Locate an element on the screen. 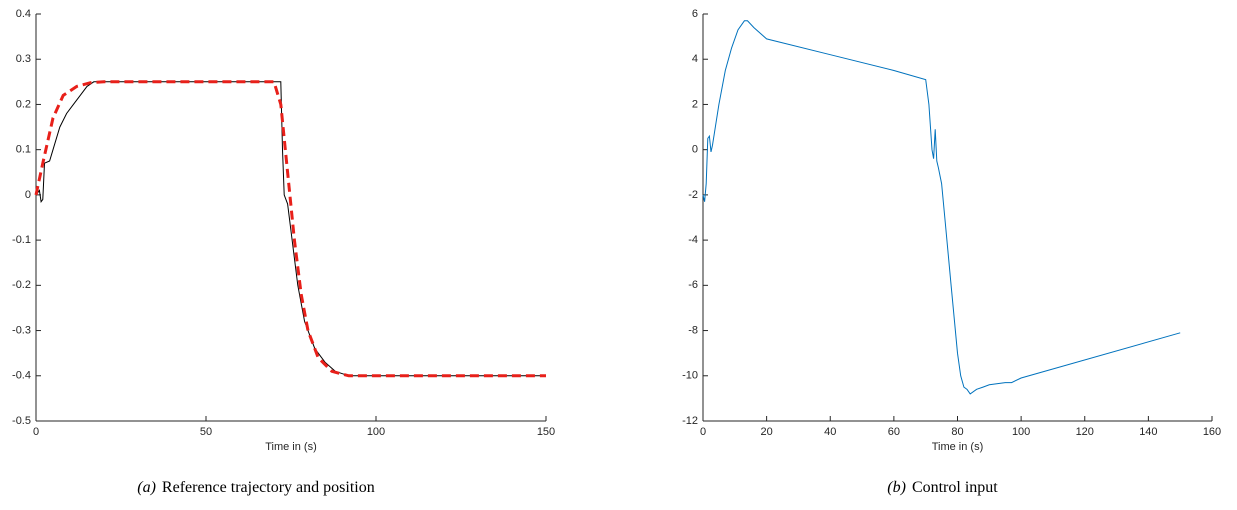 The height and width of the screenshot is (510, 1237). y-tick-label: -0.3 is located at coordinates (21, 330).